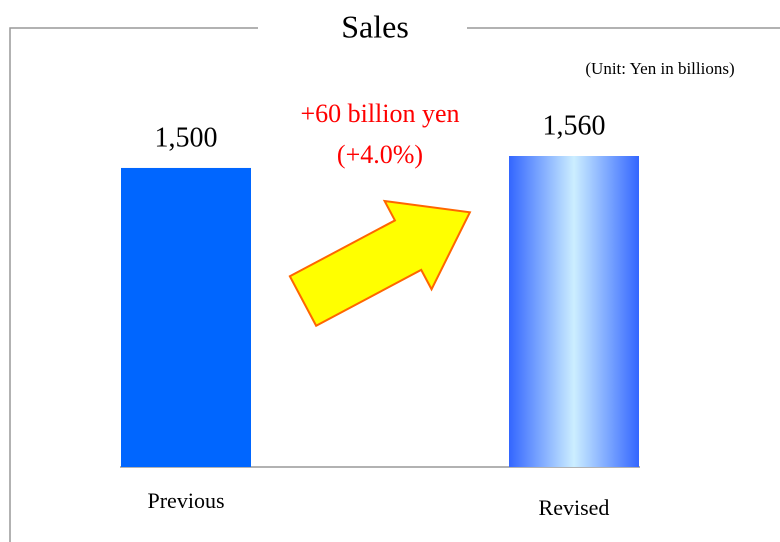  What do you see at coordinates (659, 68) in the screenshot?
I see `unit-note: (Unit: Yen in billions)` at bounding box center [659, 68].